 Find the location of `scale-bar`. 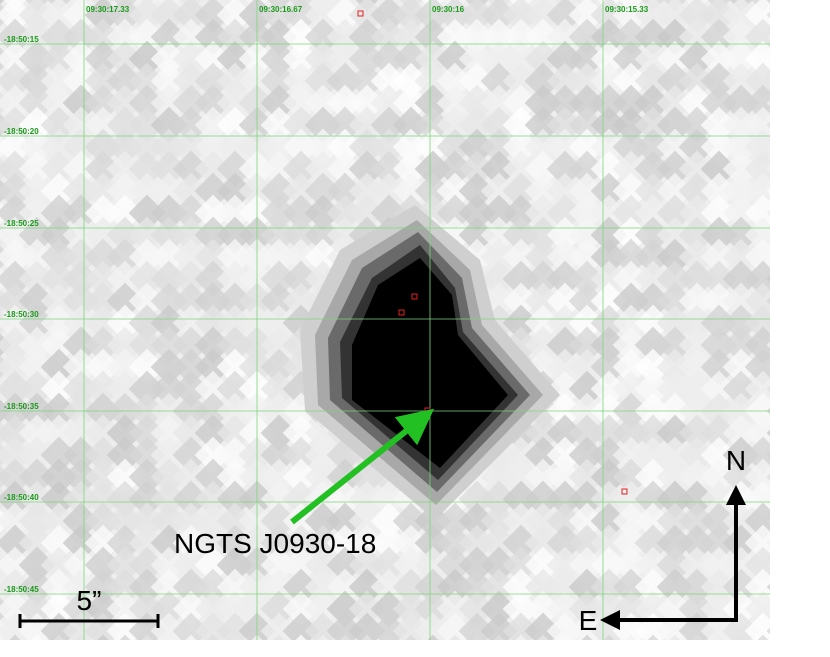

scale-bar is located at coordinates (89, 621).